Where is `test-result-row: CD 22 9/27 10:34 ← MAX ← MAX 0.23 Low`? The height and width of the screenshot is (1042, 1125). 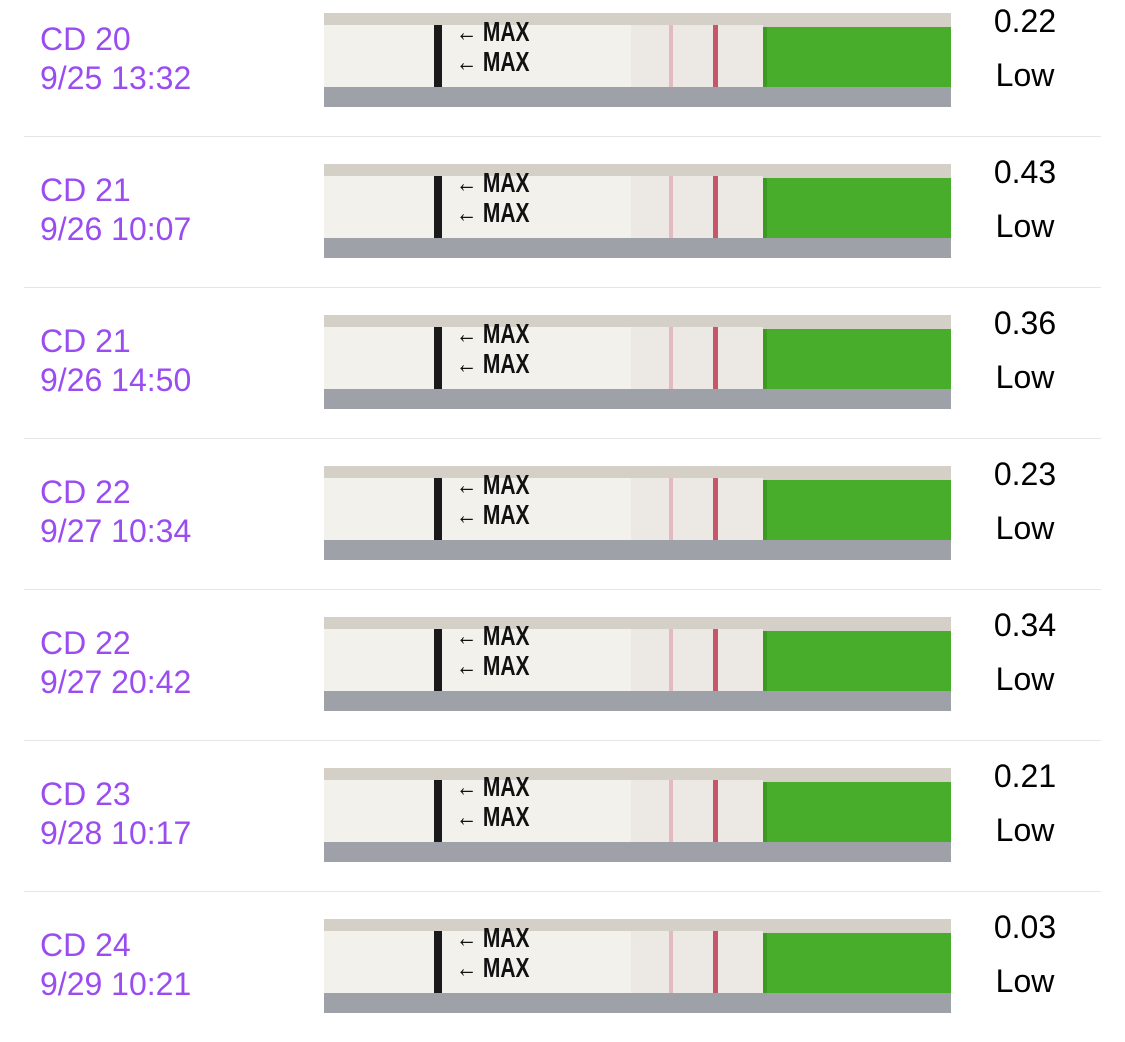 test-result-row: CD 22 9/27 10:34 ← MAX ← MAX 0.23 Low is located at coordinates (562, 514).